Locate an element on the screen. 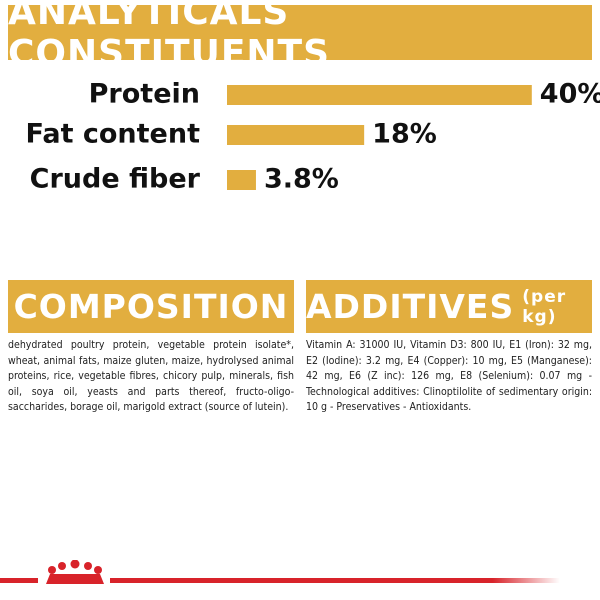 This screenshot has height=600, width=600. composition-banner: COMPOSITION is located at coordinates (151, 306).